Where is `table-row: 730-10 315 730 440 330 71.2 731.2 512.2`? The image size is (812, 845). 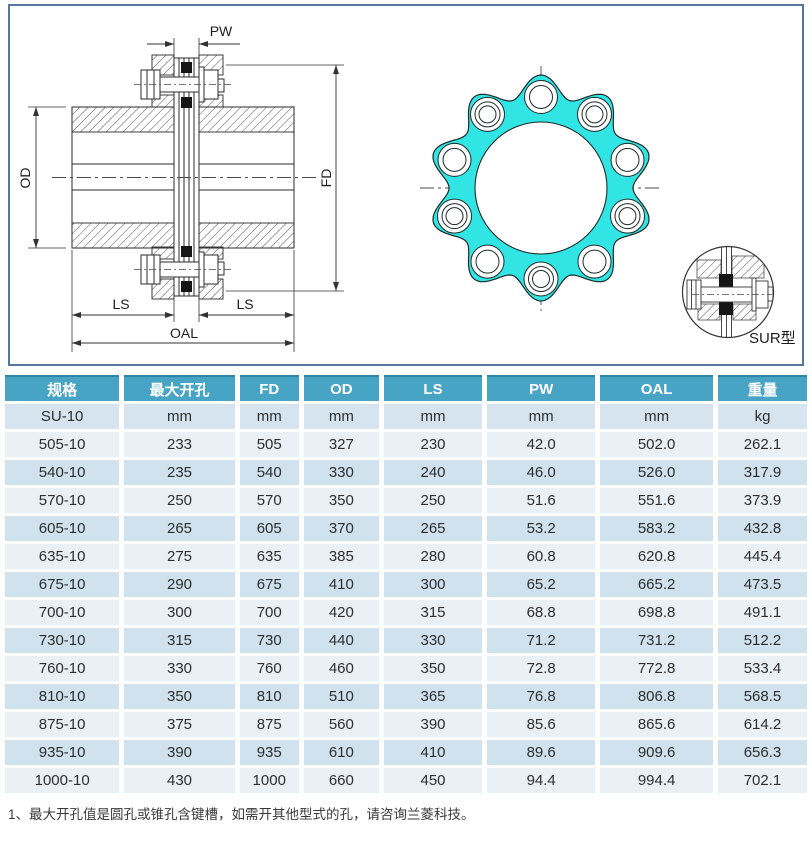
table-row: 730-10 315 730 440 330 71.2 731.2 512.2 is located at coordinates (406, 640).